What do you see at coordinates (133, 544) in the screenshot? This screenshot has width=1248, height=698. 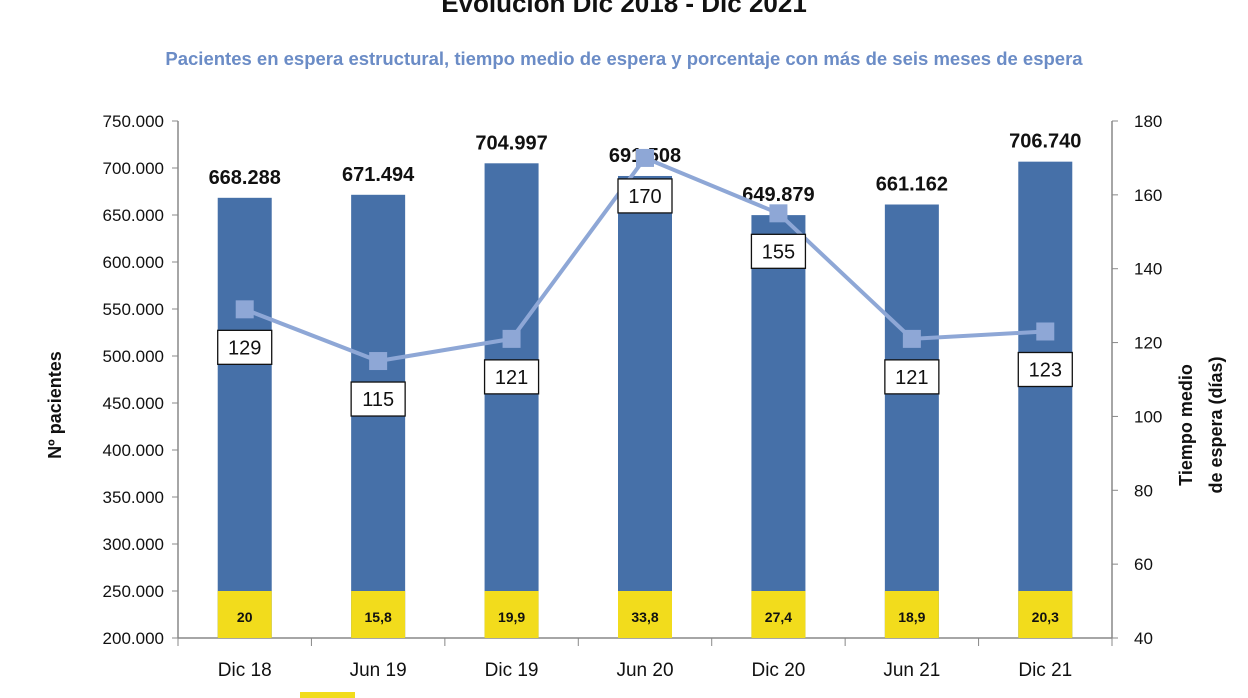 I see `y-tick-label: 300.000` at bounding box center [133, 544].